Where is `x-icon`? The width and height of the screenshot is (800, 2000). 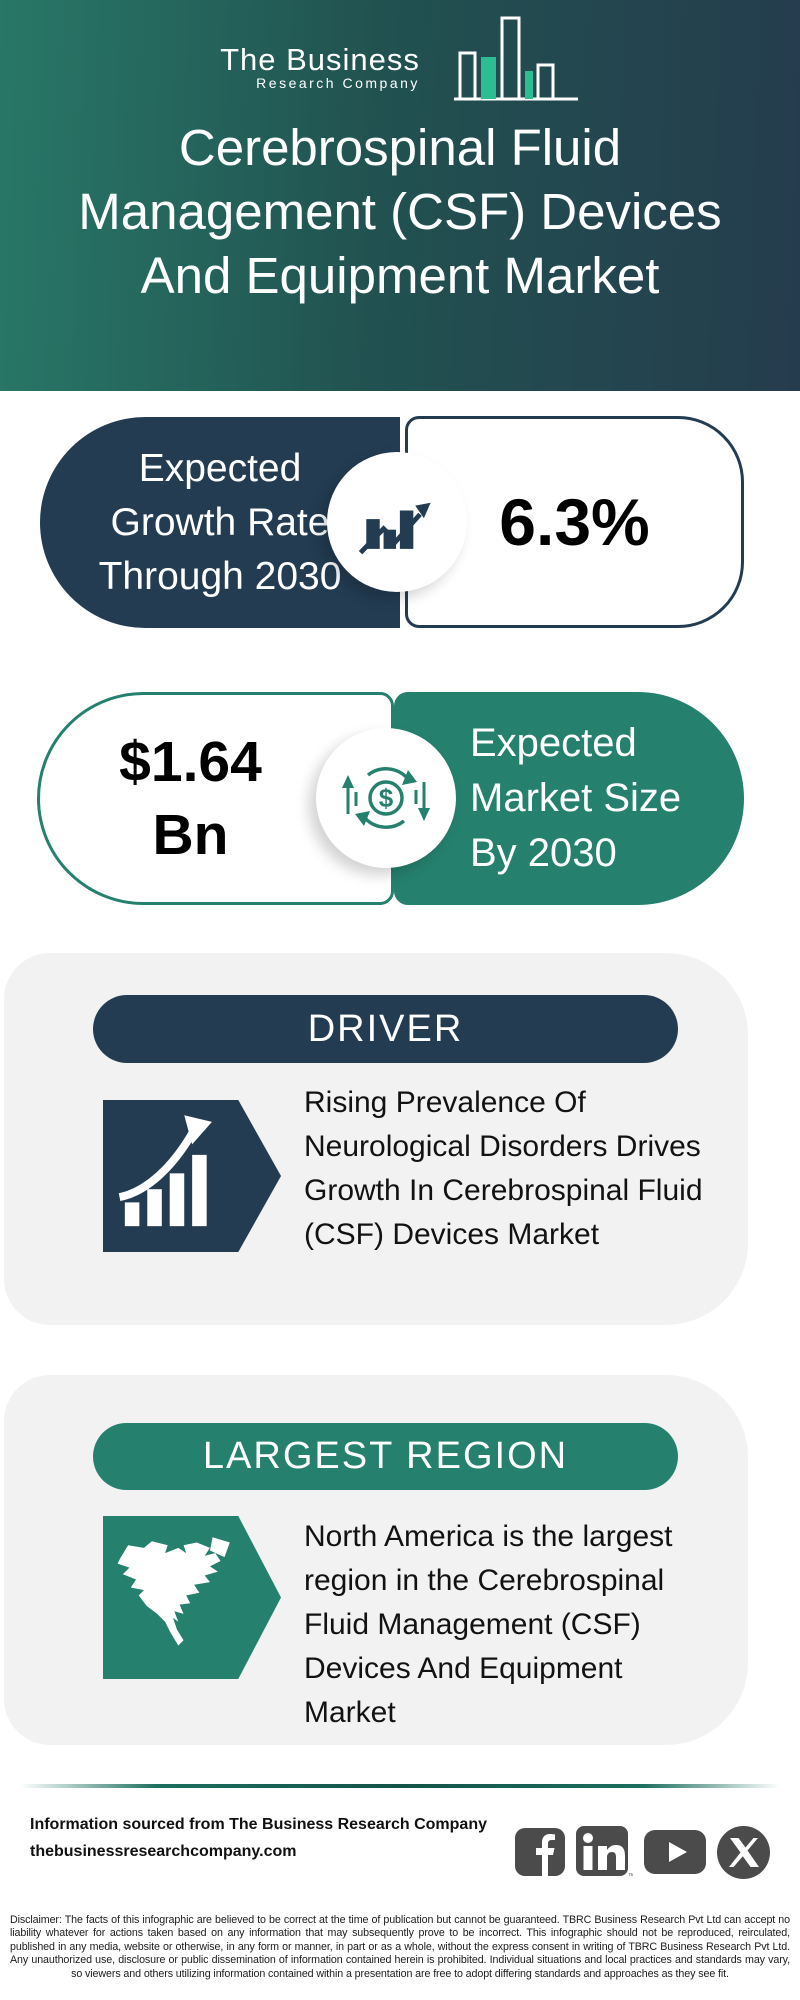 x-icon is located at coordinates (743, 1852).